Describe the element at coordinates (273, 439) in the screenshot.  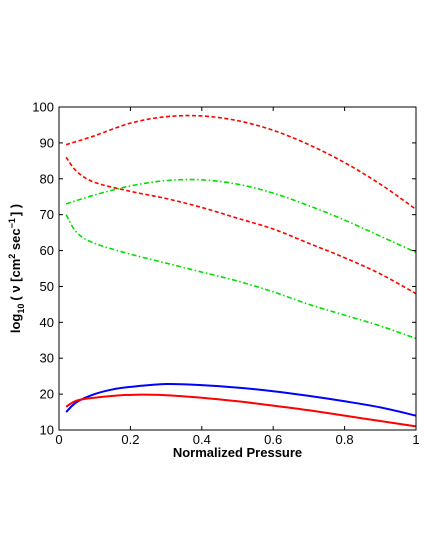
I see `x-tick-label: 0.6` at that location.